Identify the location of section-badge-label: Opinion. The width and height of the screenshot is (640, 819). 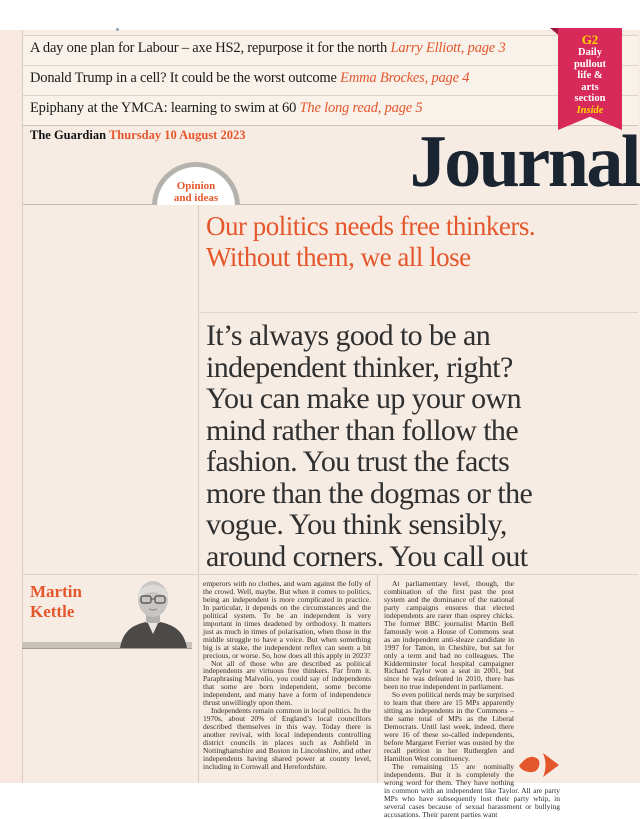
(196, 186).